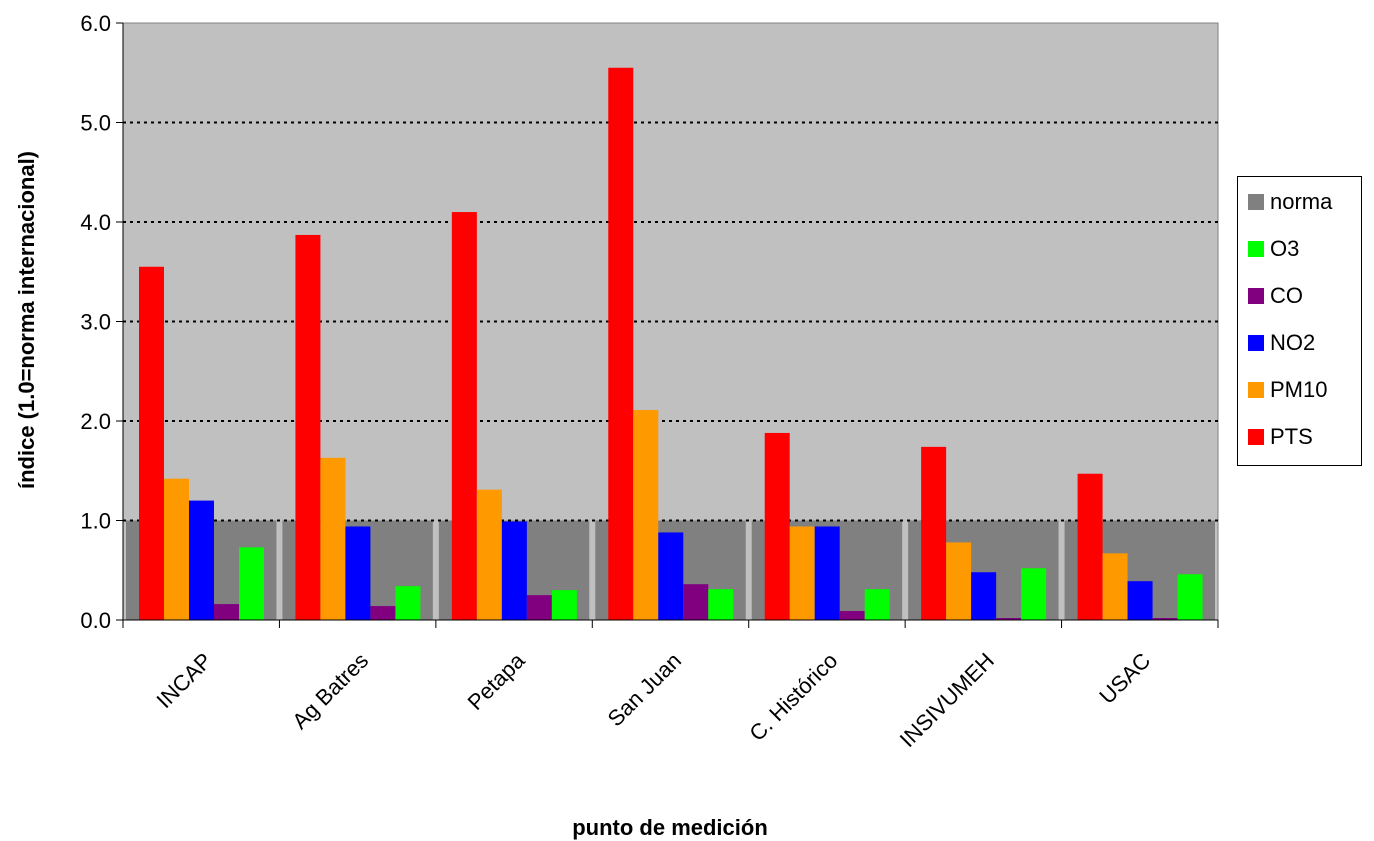 Image resolution: width=1374 pixels, height=841 pixels. What do you see at coordinates (497, 681) in the screenshot?
I see `x-tick-label: Petapa` at bounding box center [497, 681].